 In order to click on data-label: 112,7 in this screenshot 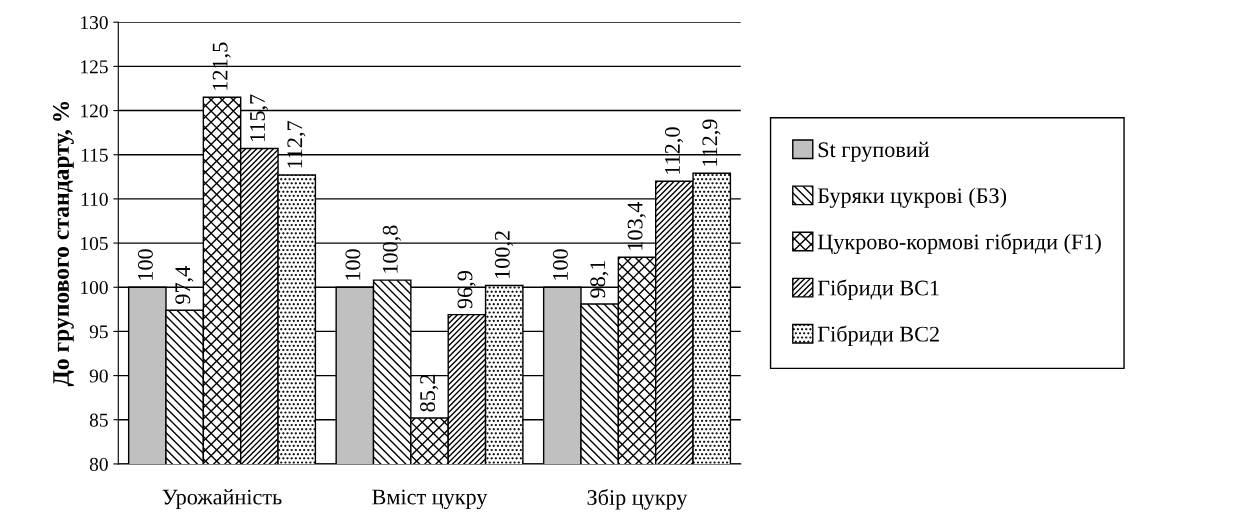, I will do `click(296, 144)`.